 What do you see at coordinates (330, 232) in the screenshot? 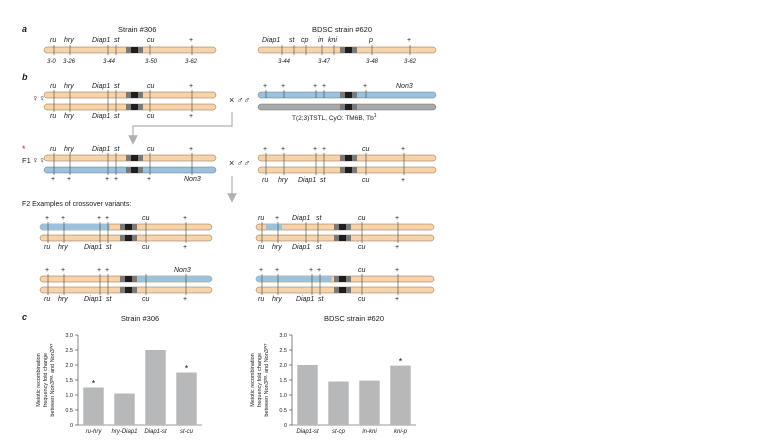
I see `f2-v2-ticks` at bounding box center [330, 232].